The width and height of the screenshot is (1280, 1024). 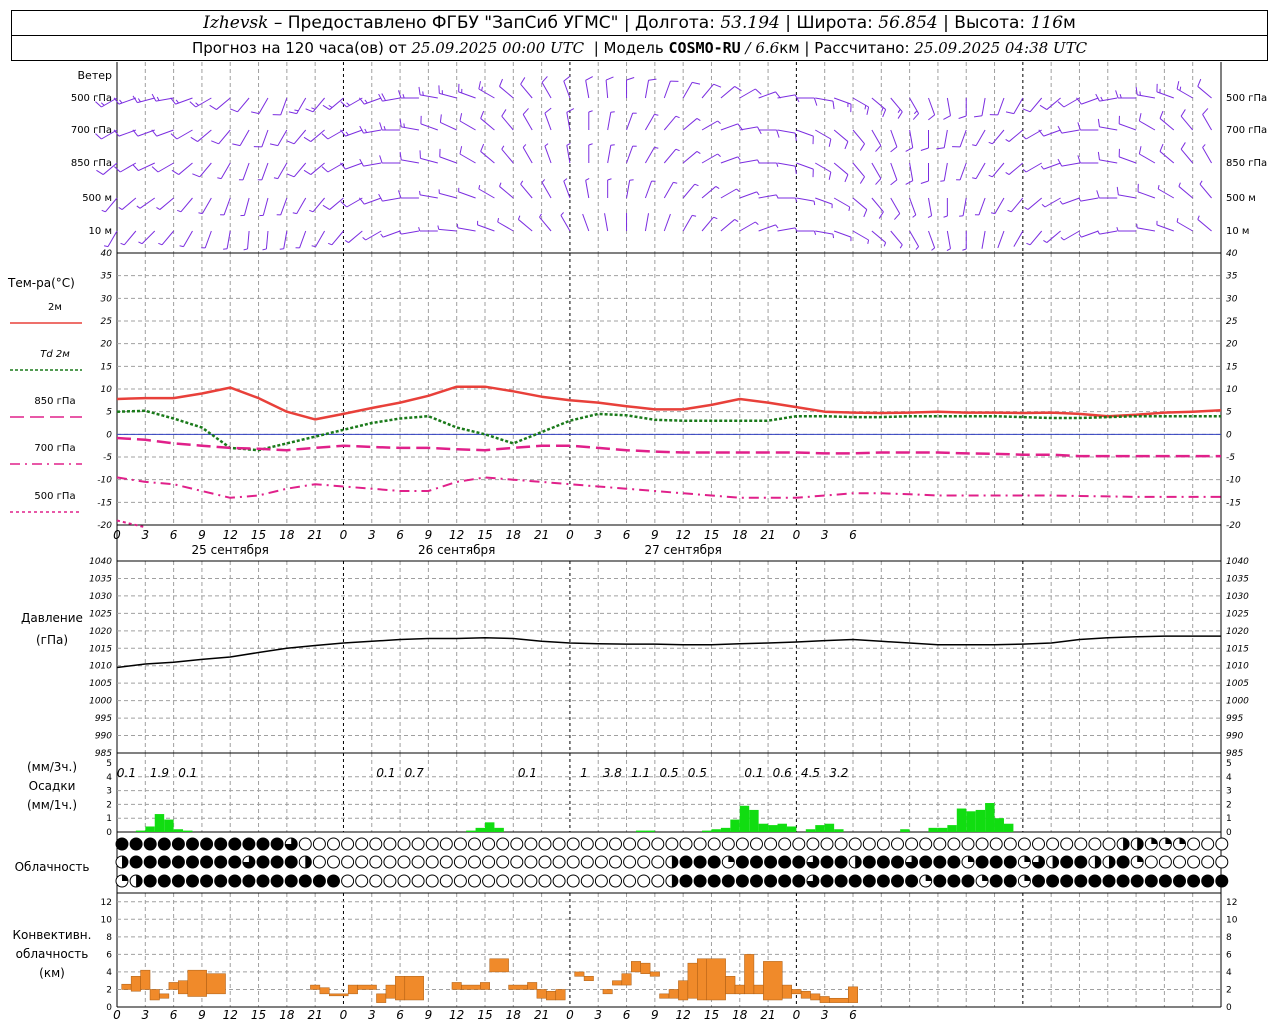 I want to click on time-tick-label: 0, so click(x=344, y=535).